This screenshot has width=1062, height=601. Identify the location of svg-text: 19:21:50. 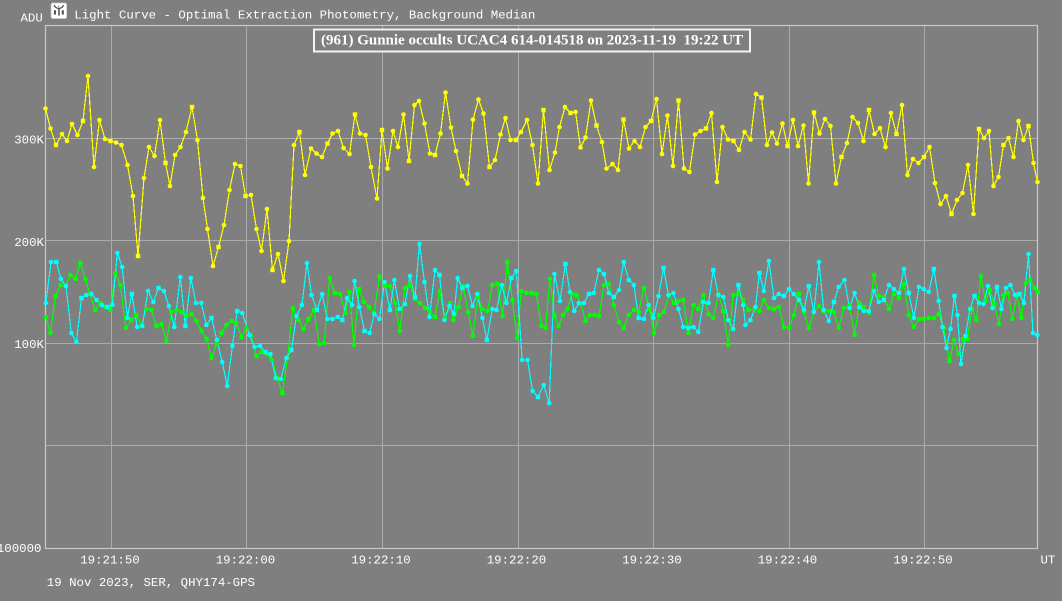
(110, 561).